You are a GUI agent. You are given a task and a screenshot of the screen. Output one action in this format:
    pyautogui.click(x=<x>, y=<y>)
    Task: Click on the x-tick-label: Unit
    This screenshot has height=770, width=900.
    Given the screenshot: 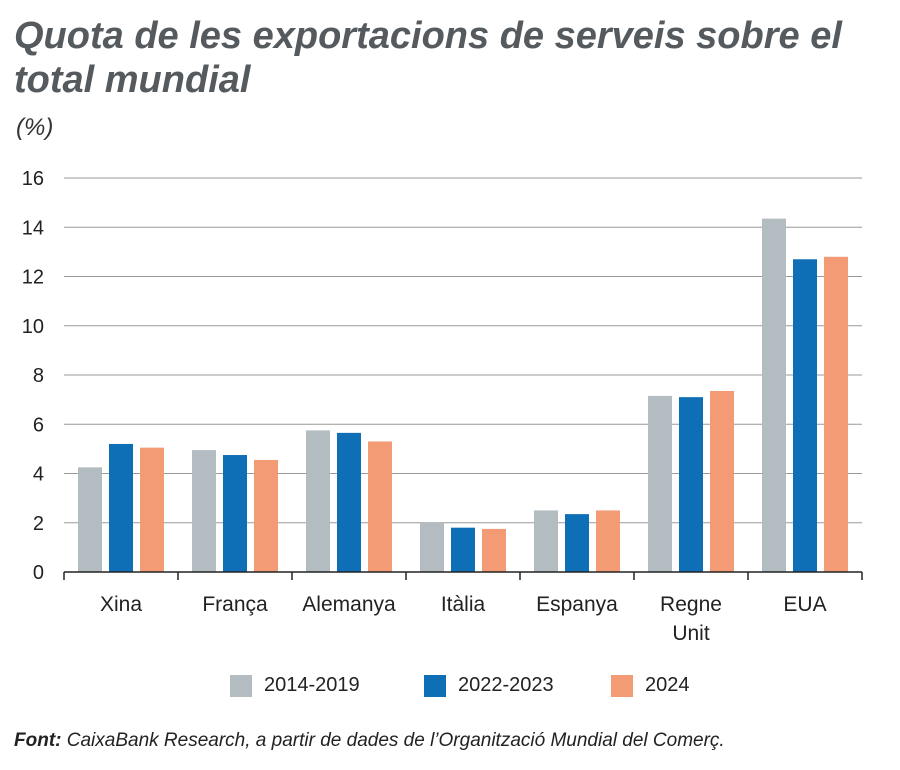 What is the action you would take?
    pyautogui.click(x=691, y=633)
    